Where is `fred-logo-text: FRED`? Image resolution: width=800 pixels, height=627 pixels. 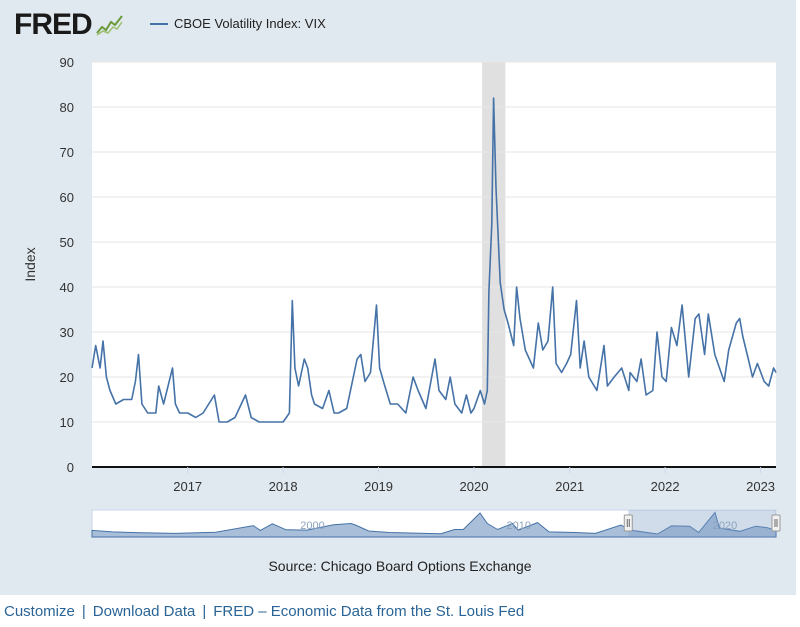 fred-logo-text: FRED is located at coordinates (53, 24).